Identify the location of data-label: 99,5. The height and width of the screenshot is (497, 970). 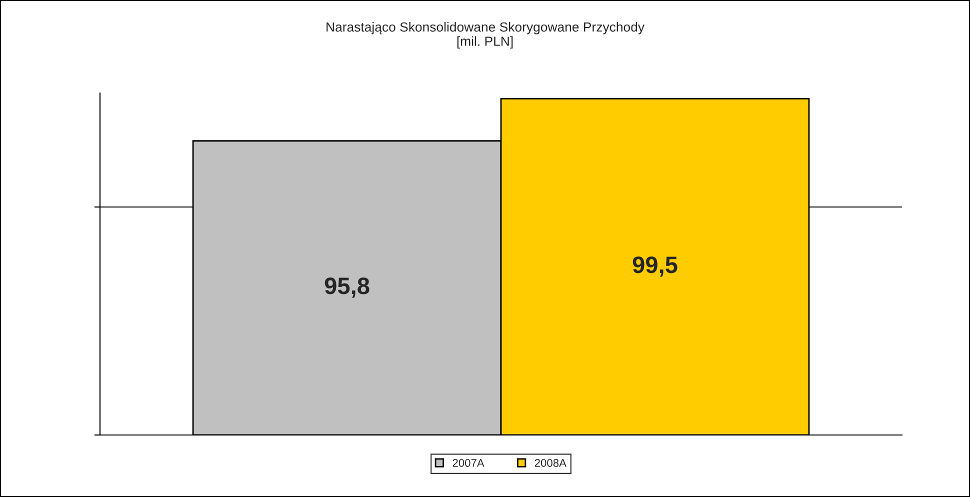
(655, 266).